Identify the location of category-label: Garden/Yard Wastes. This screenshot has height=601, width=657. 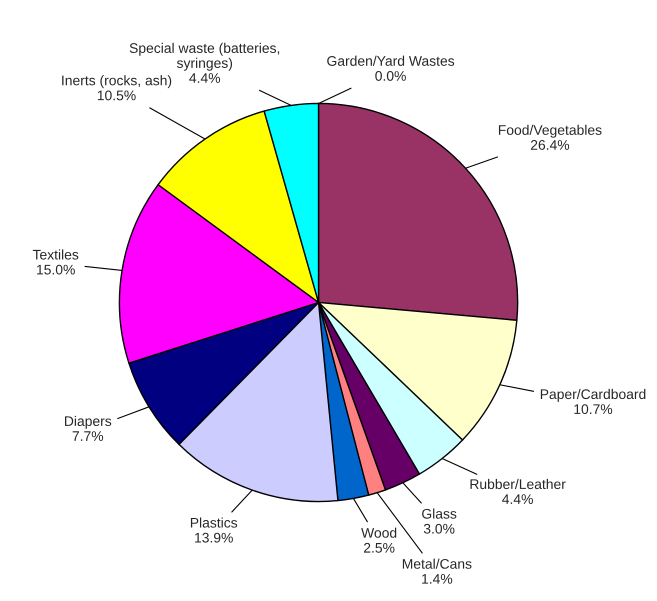
(390, 61).